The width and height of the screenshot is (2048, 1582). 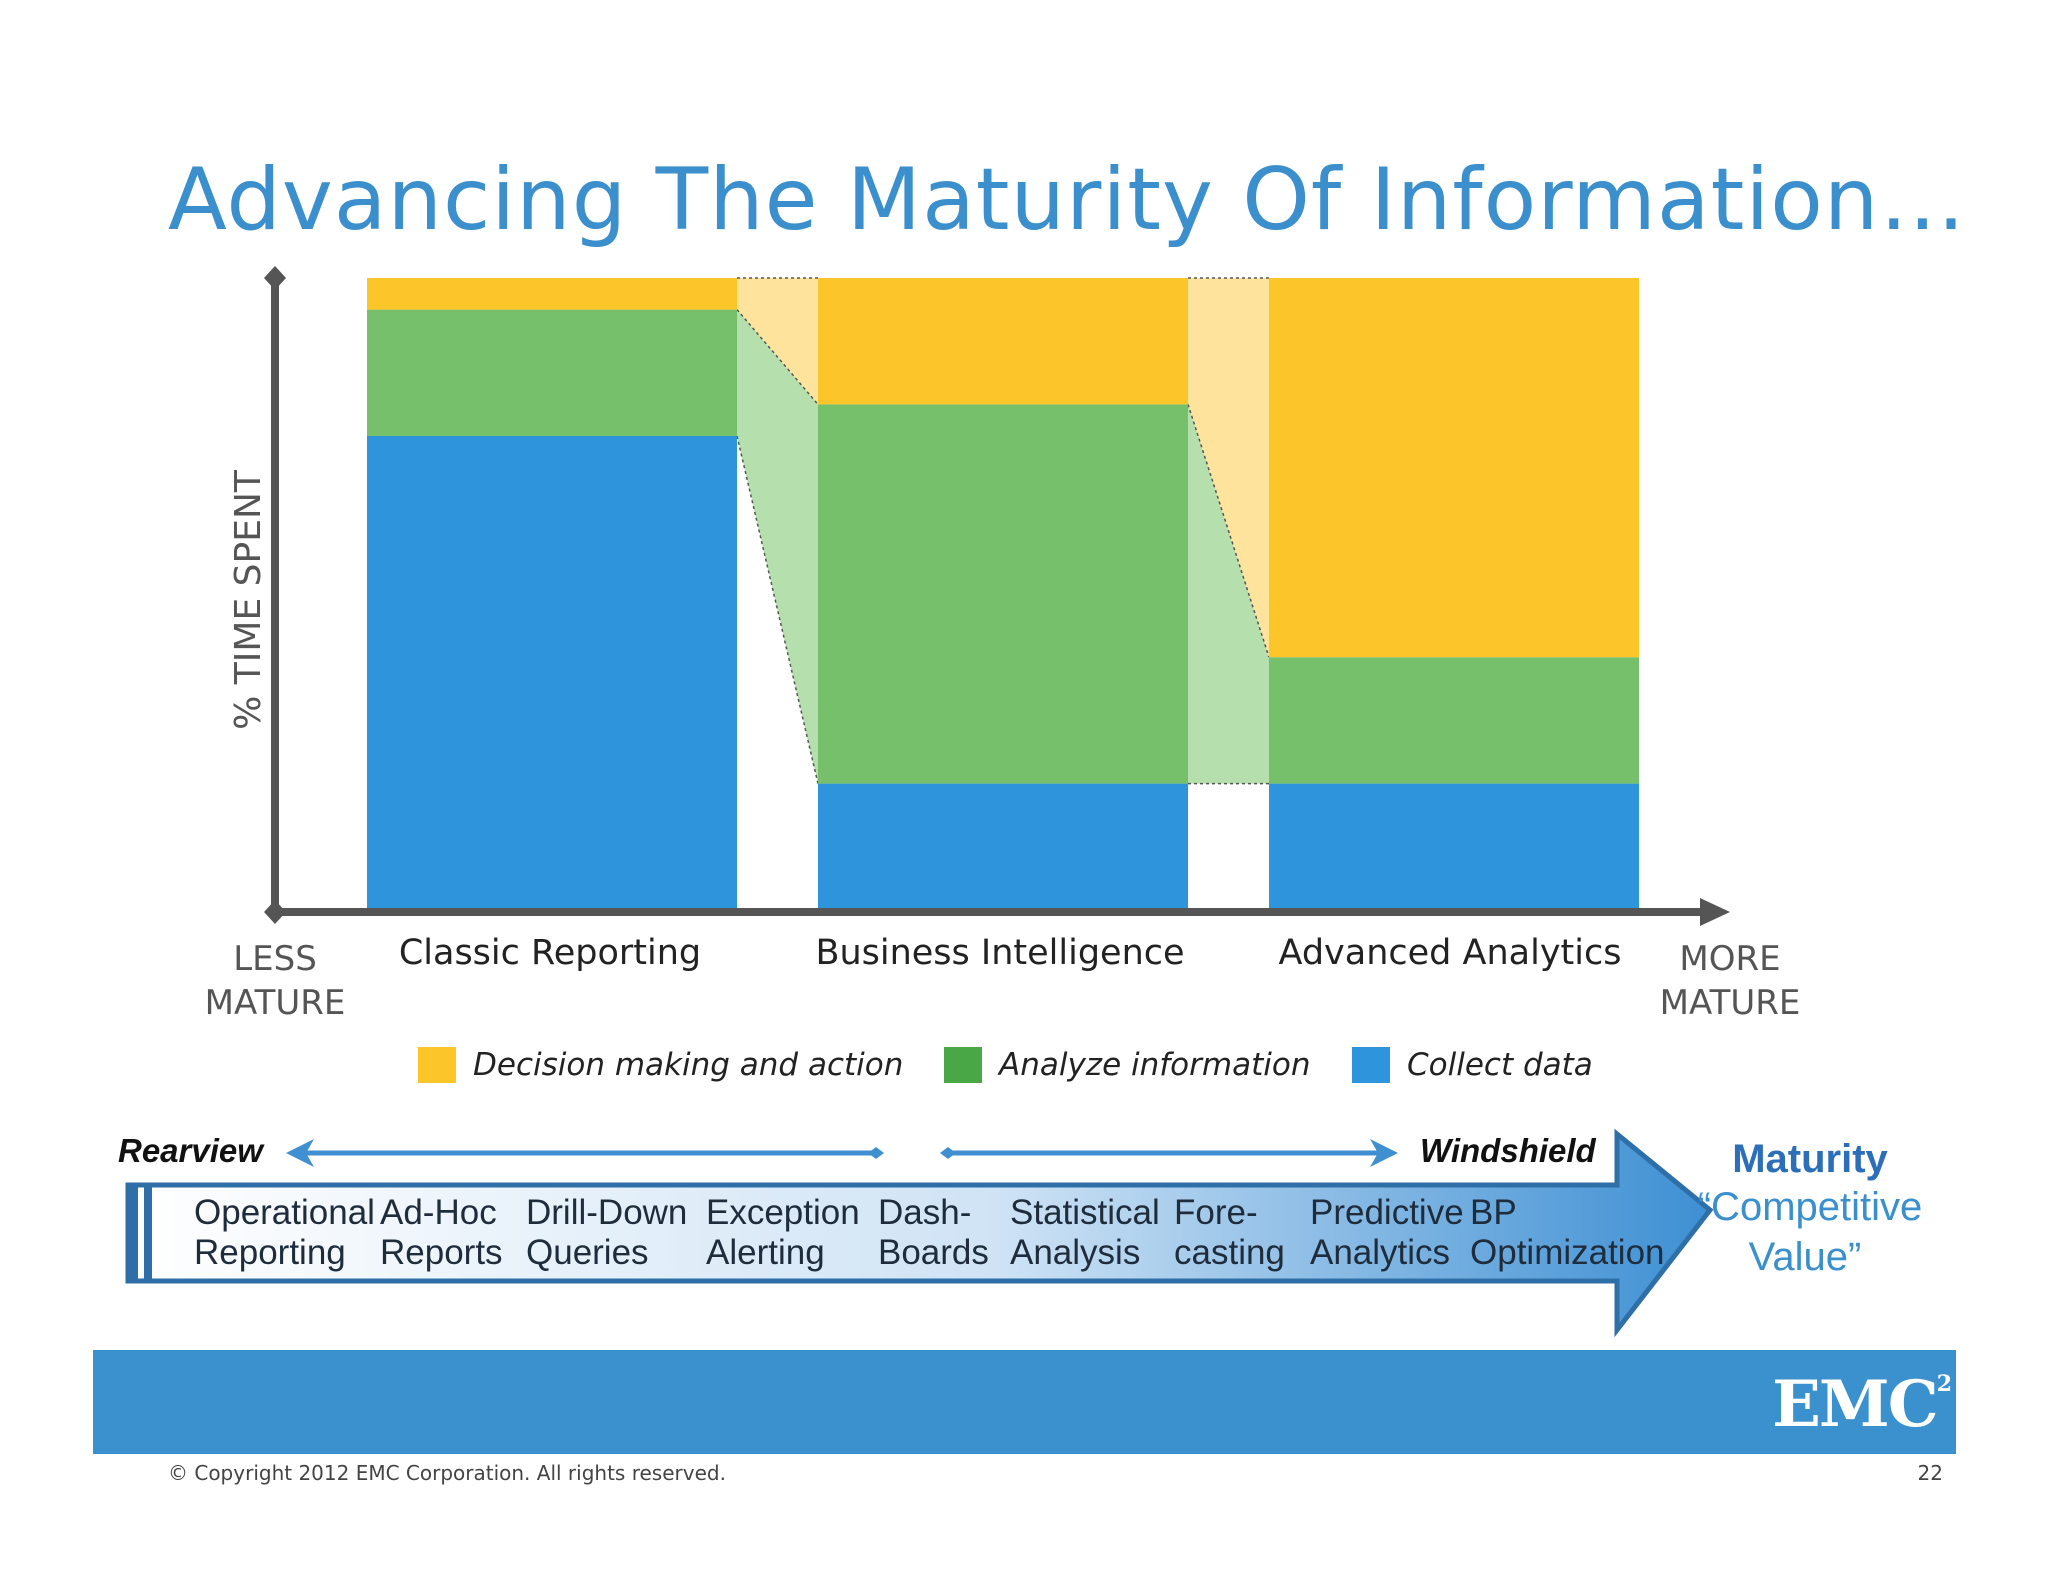 I want to click on x-axis-arrowhead, so click(x=1715, y=912).